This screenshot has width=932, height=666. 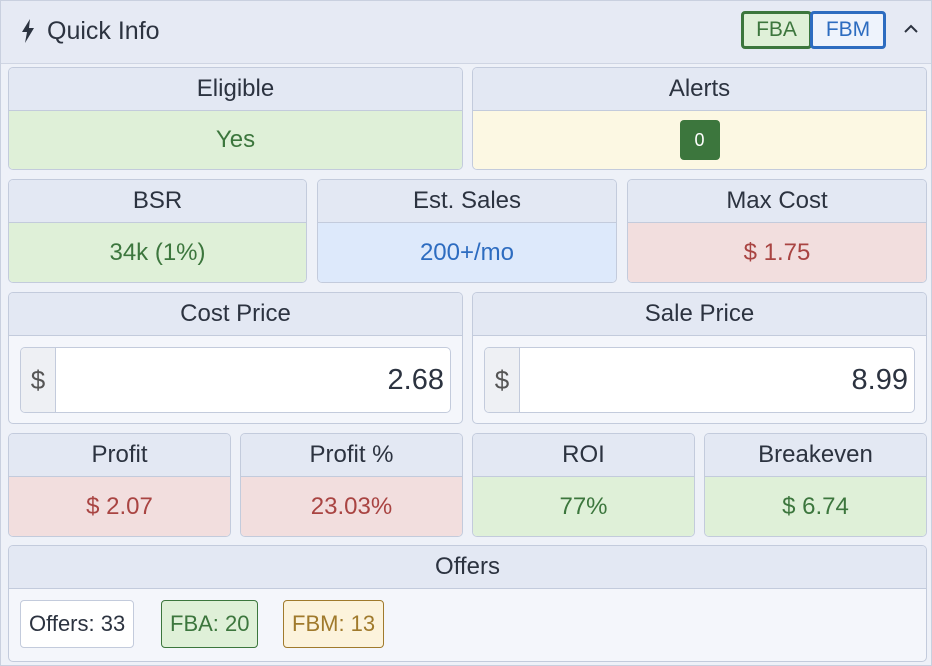 What do you see at coordinates (235, 89) in the screenshot?
I see `card-label: Eligible` at bounding box center [235, 89].